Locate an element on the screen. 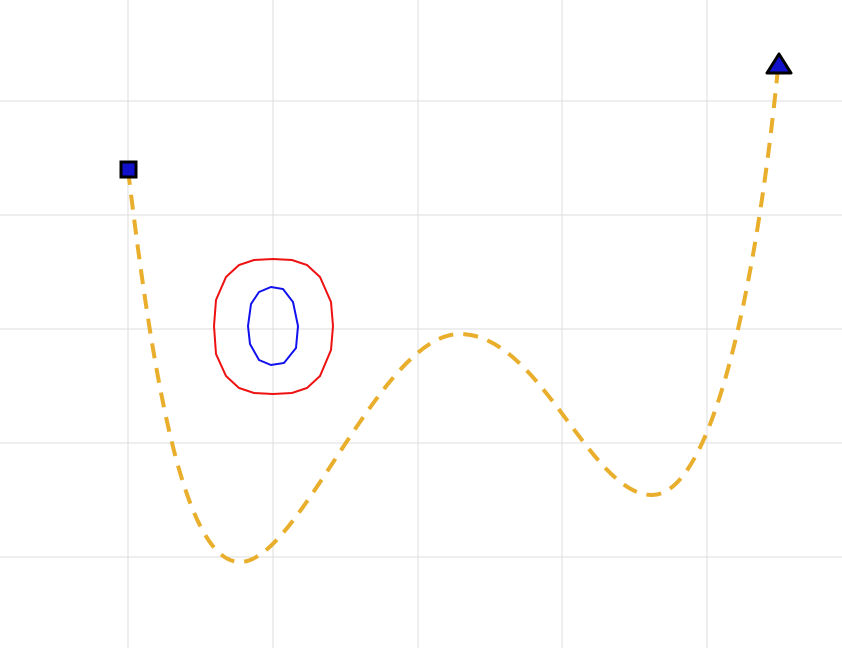 Image resolution: width=842 pixels, height=648 pixels. outer-contour is located at coordinates (273, 326).